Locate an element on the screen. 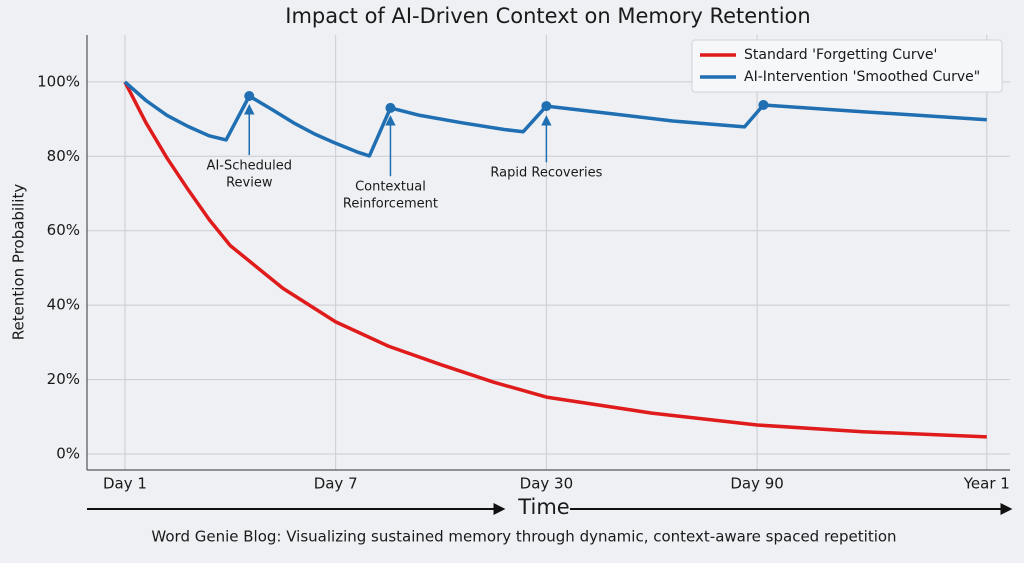  annotation-text: Contextual is located at coordinates (390, 187).